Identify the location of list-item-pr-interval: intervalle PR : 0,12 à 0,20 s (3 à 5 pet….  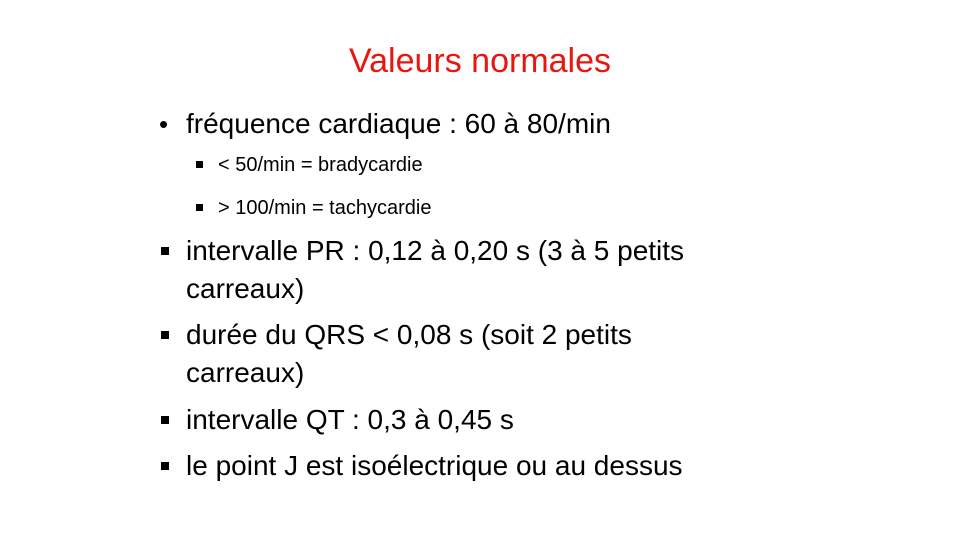
(539, 269).